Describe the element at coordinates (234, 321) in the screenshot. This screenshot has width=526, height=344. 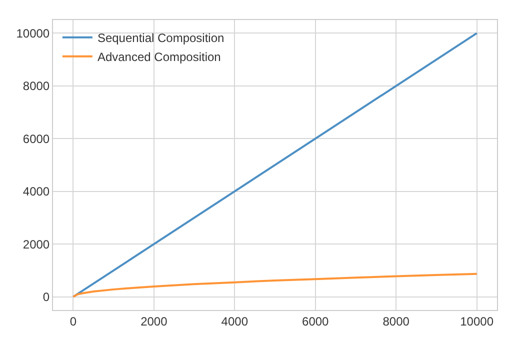
I see `x-tick-label: 4000` at that location.